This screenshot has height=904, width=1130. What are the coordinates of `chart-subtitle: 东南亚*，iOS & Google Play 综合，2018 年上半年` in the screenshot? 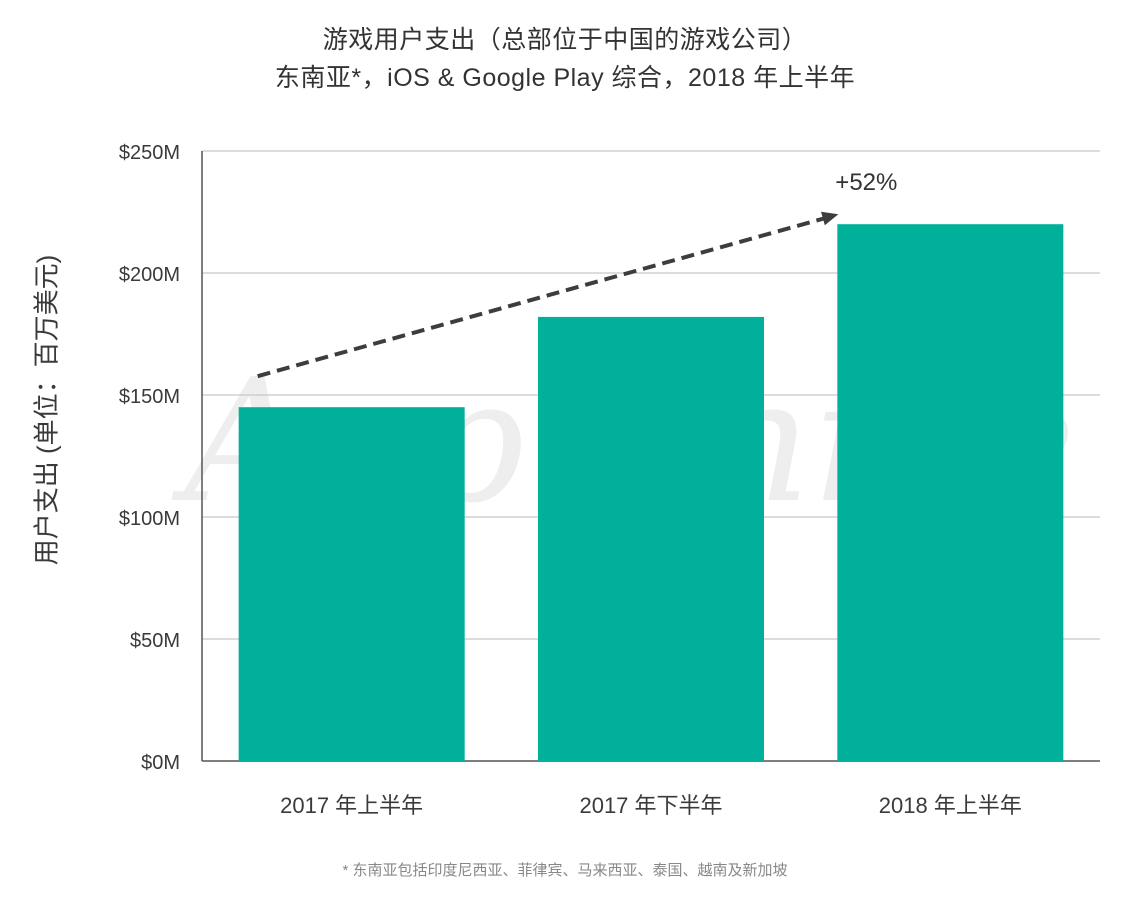 It's located at (565, 78).